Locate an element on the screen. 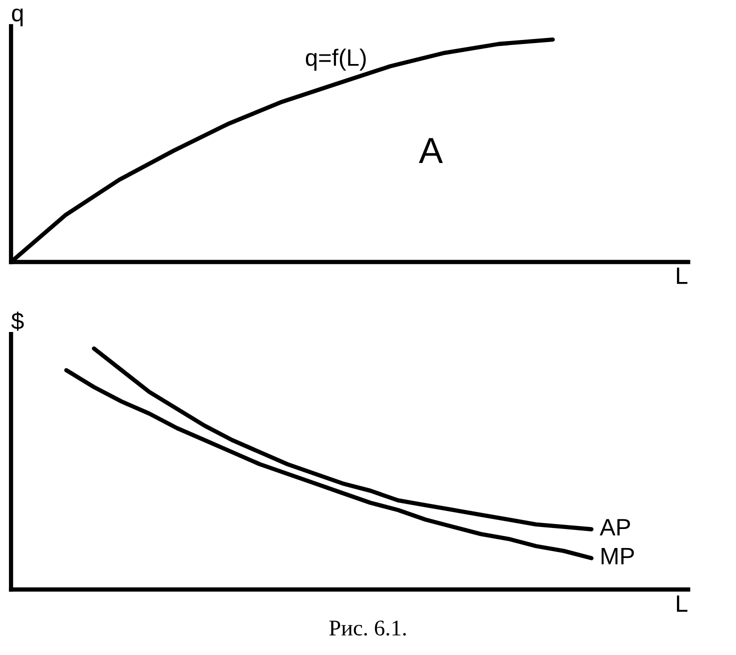 Image resolution: width=736 pixels, height=655 pixels. y-axis-title: q is located at coordinates (17, 17).